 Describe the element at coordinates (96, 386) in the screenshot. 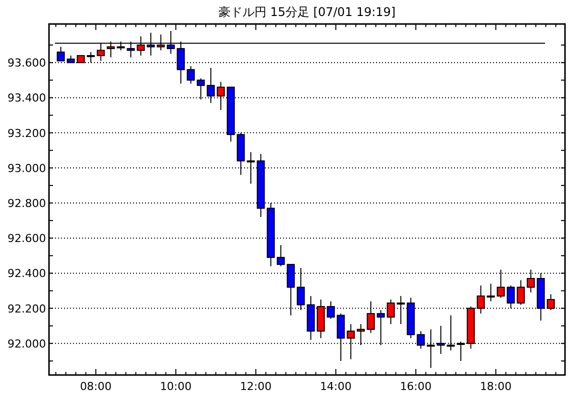

I see `x-tick-label: 08:00` at that location.